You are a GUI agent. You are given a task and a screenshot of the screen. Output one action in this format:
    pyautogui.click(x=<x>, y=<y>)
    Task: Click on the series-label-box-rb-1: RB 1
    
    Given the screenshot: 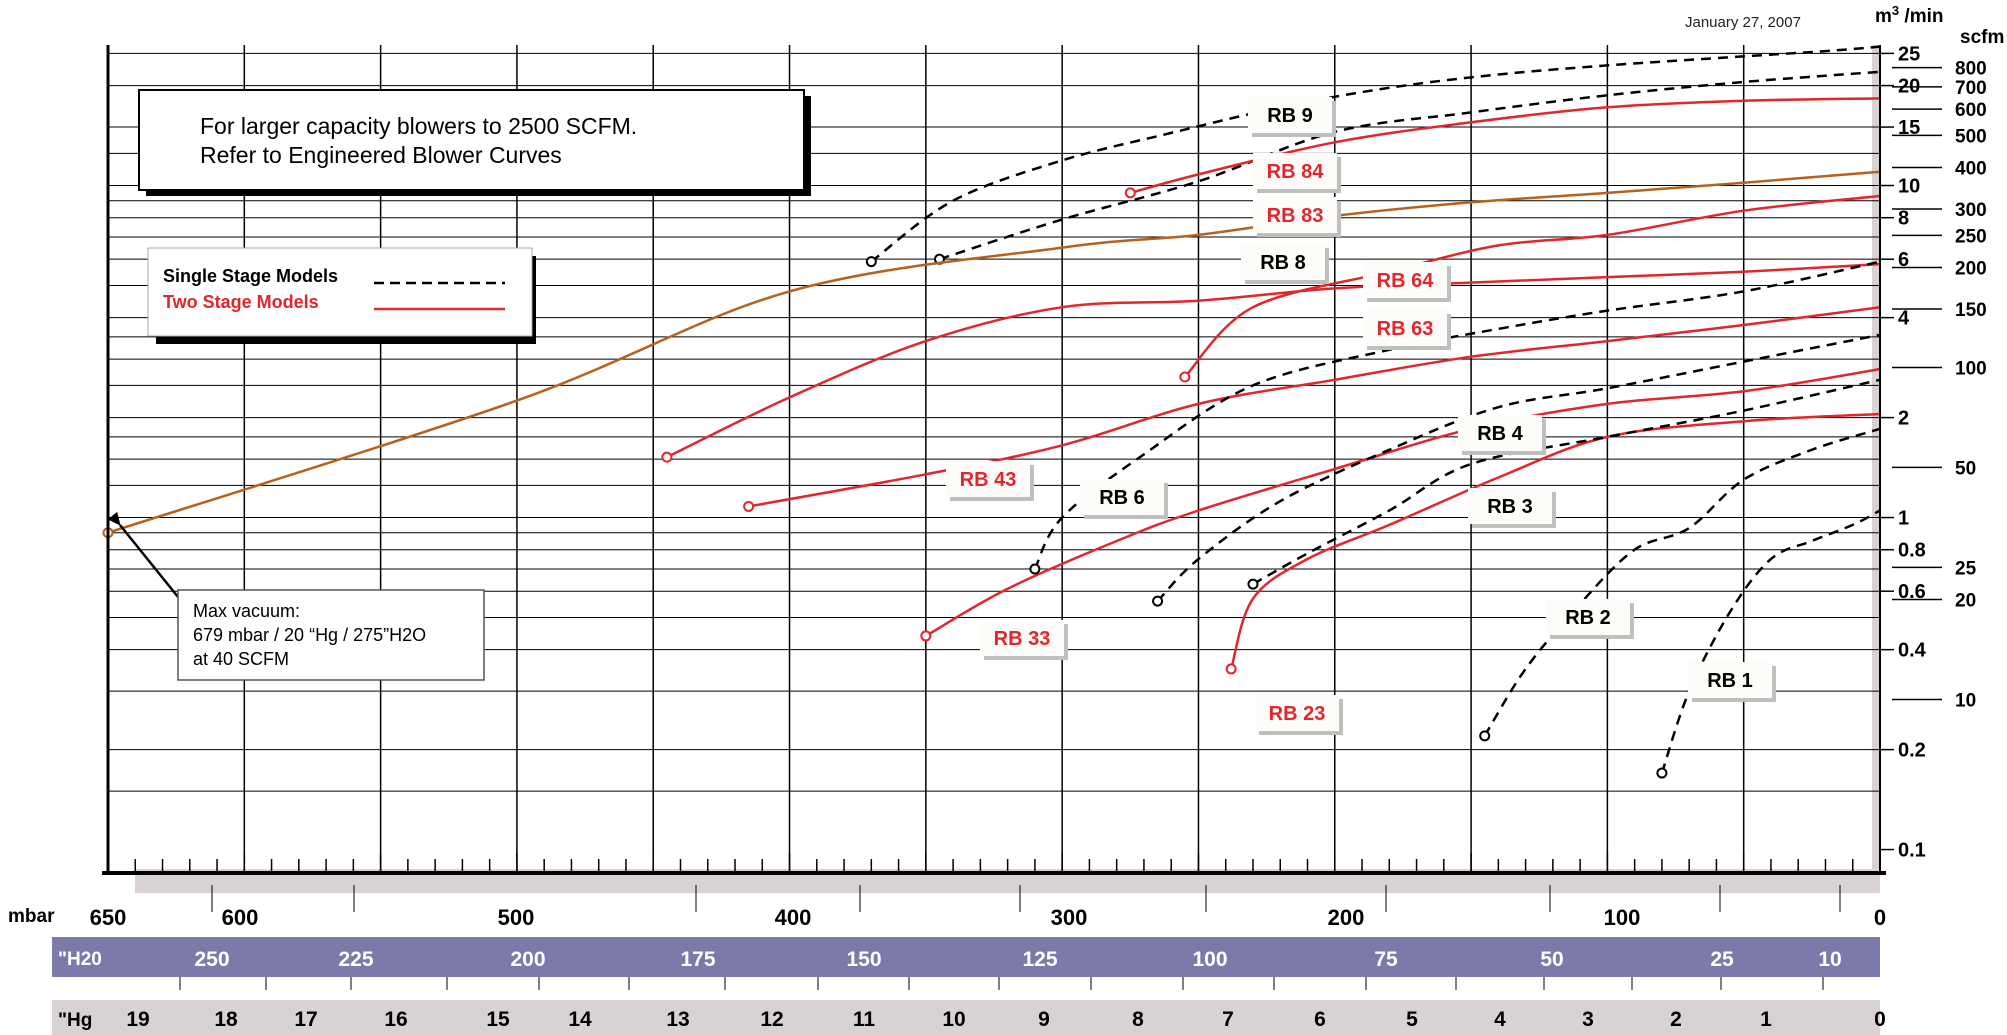 What is the action you would take?
    pyautogui.click(x=1732, y=682)
    